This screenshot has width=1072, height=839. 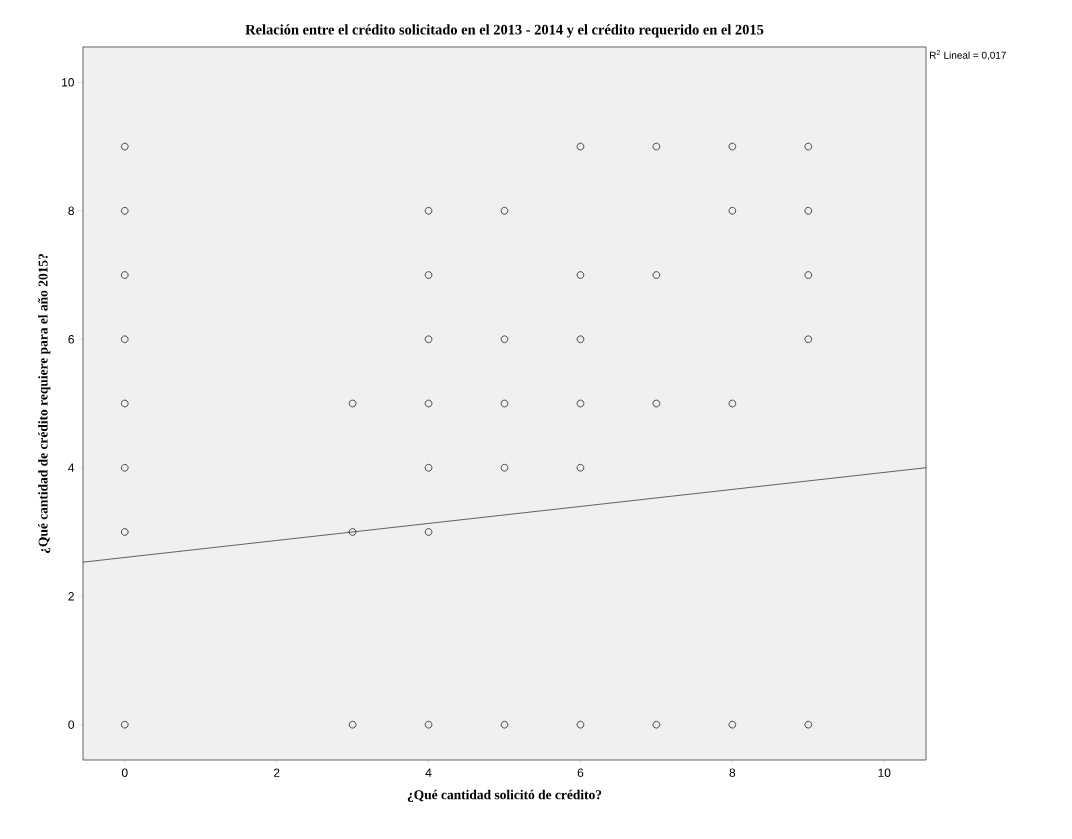 I want to click on y-axis-title: ¿Qué cantidad de crédito requiere para el año 2015?, so click(x=44, y=403).